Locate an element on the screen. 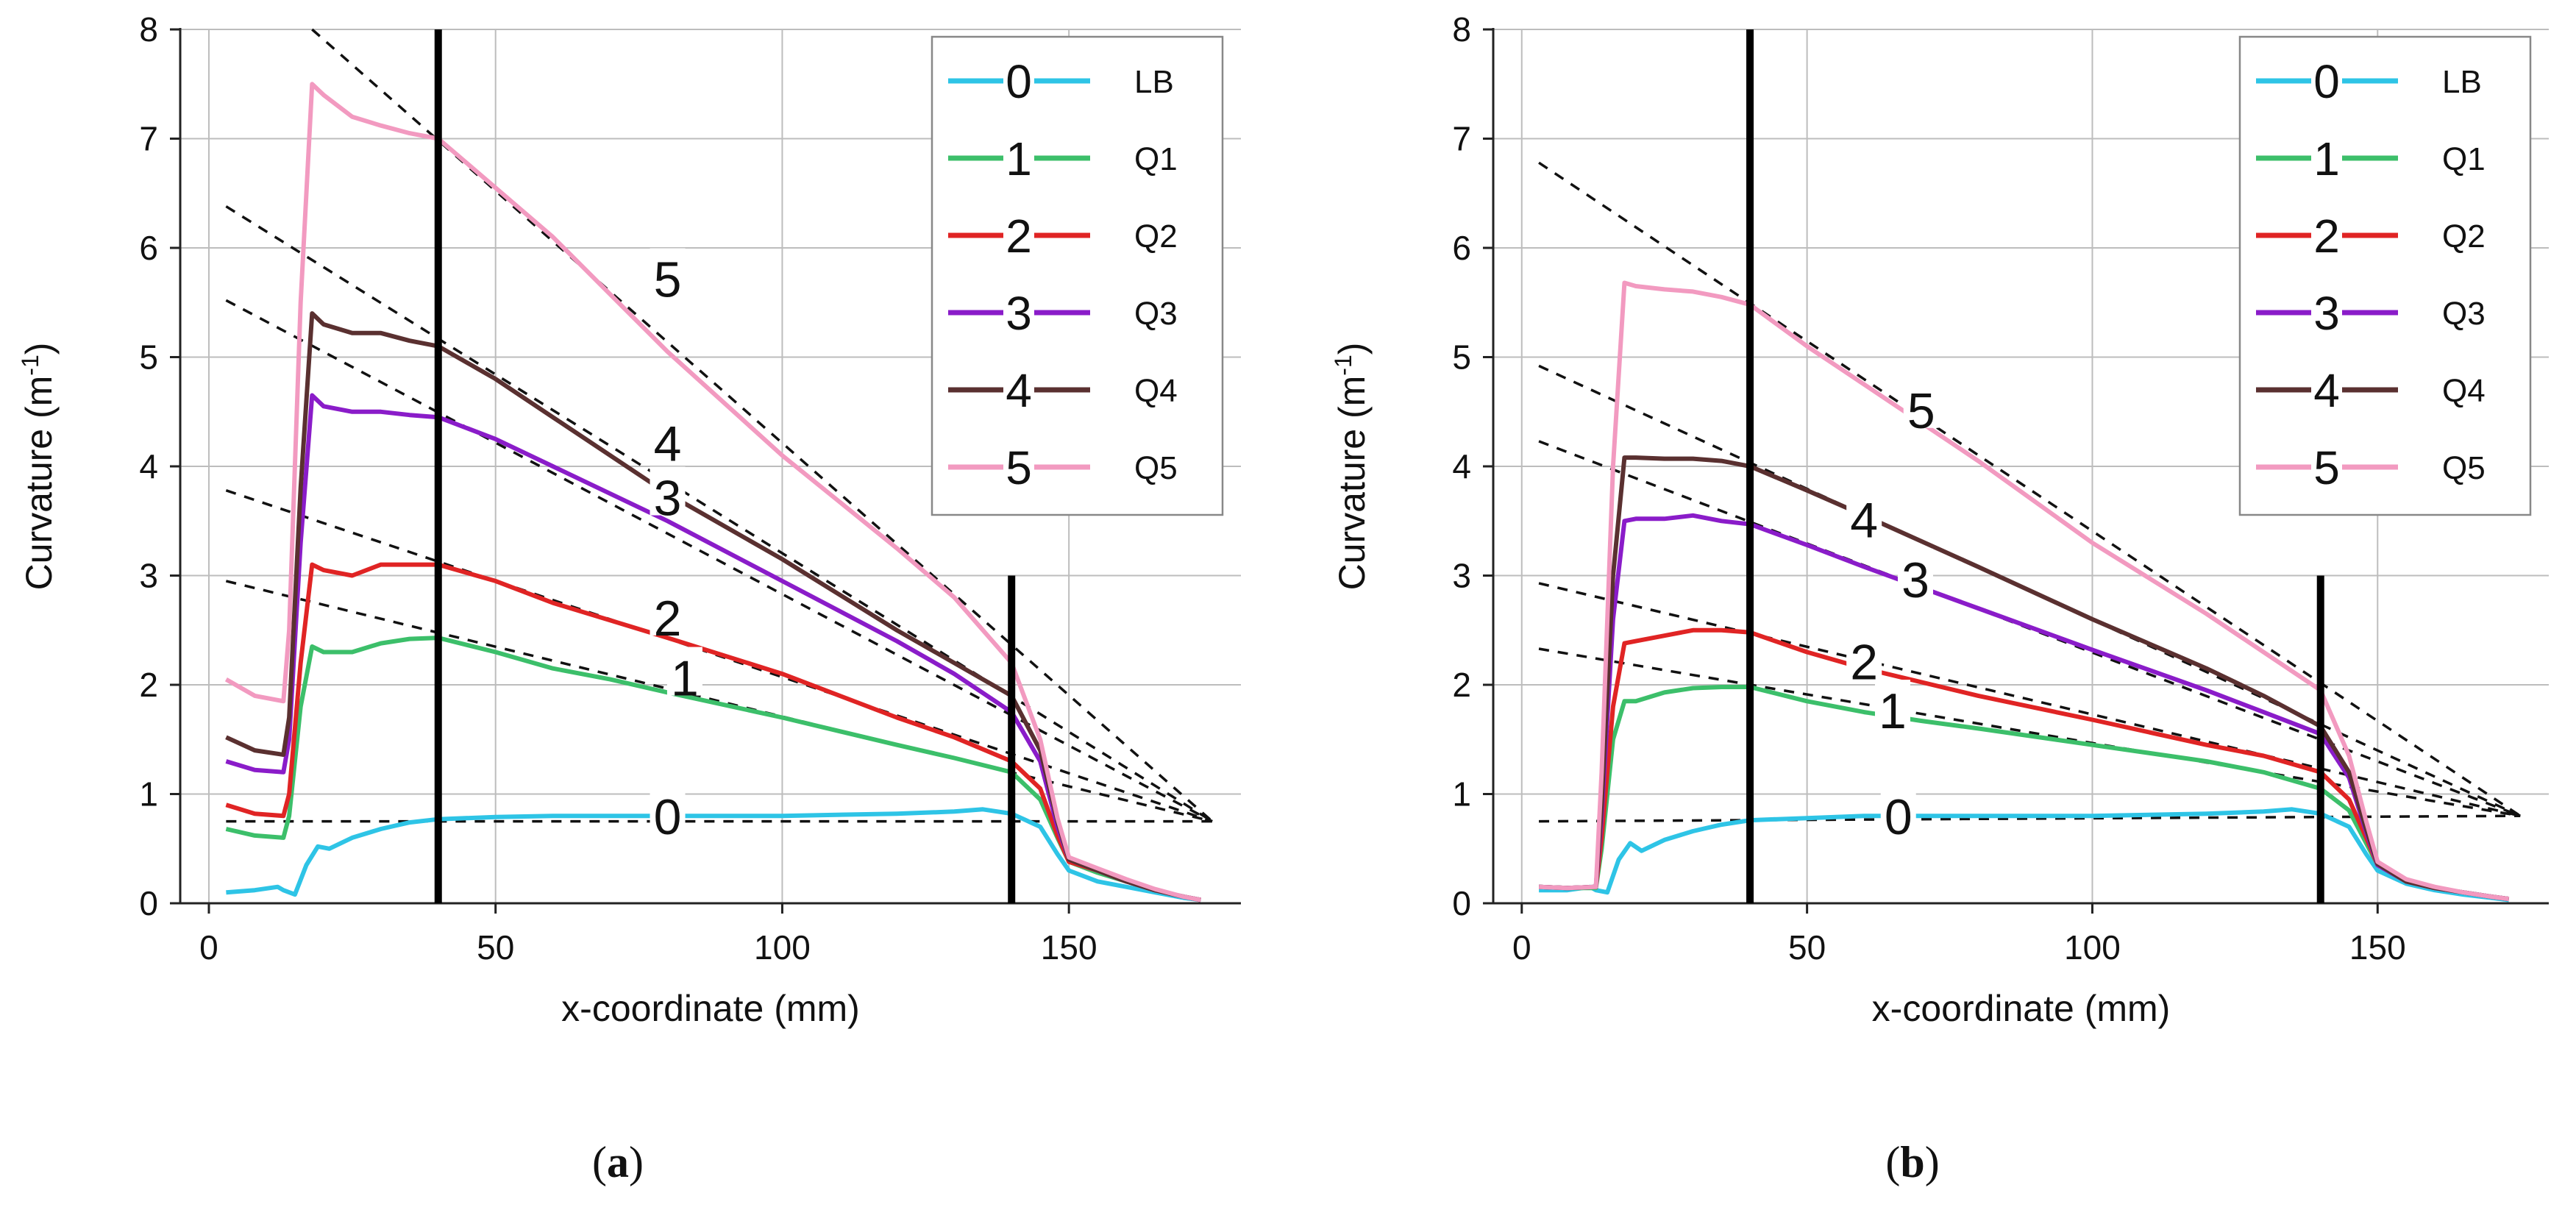  panel-caption: (b) is located at coordinates (1912, 1162).